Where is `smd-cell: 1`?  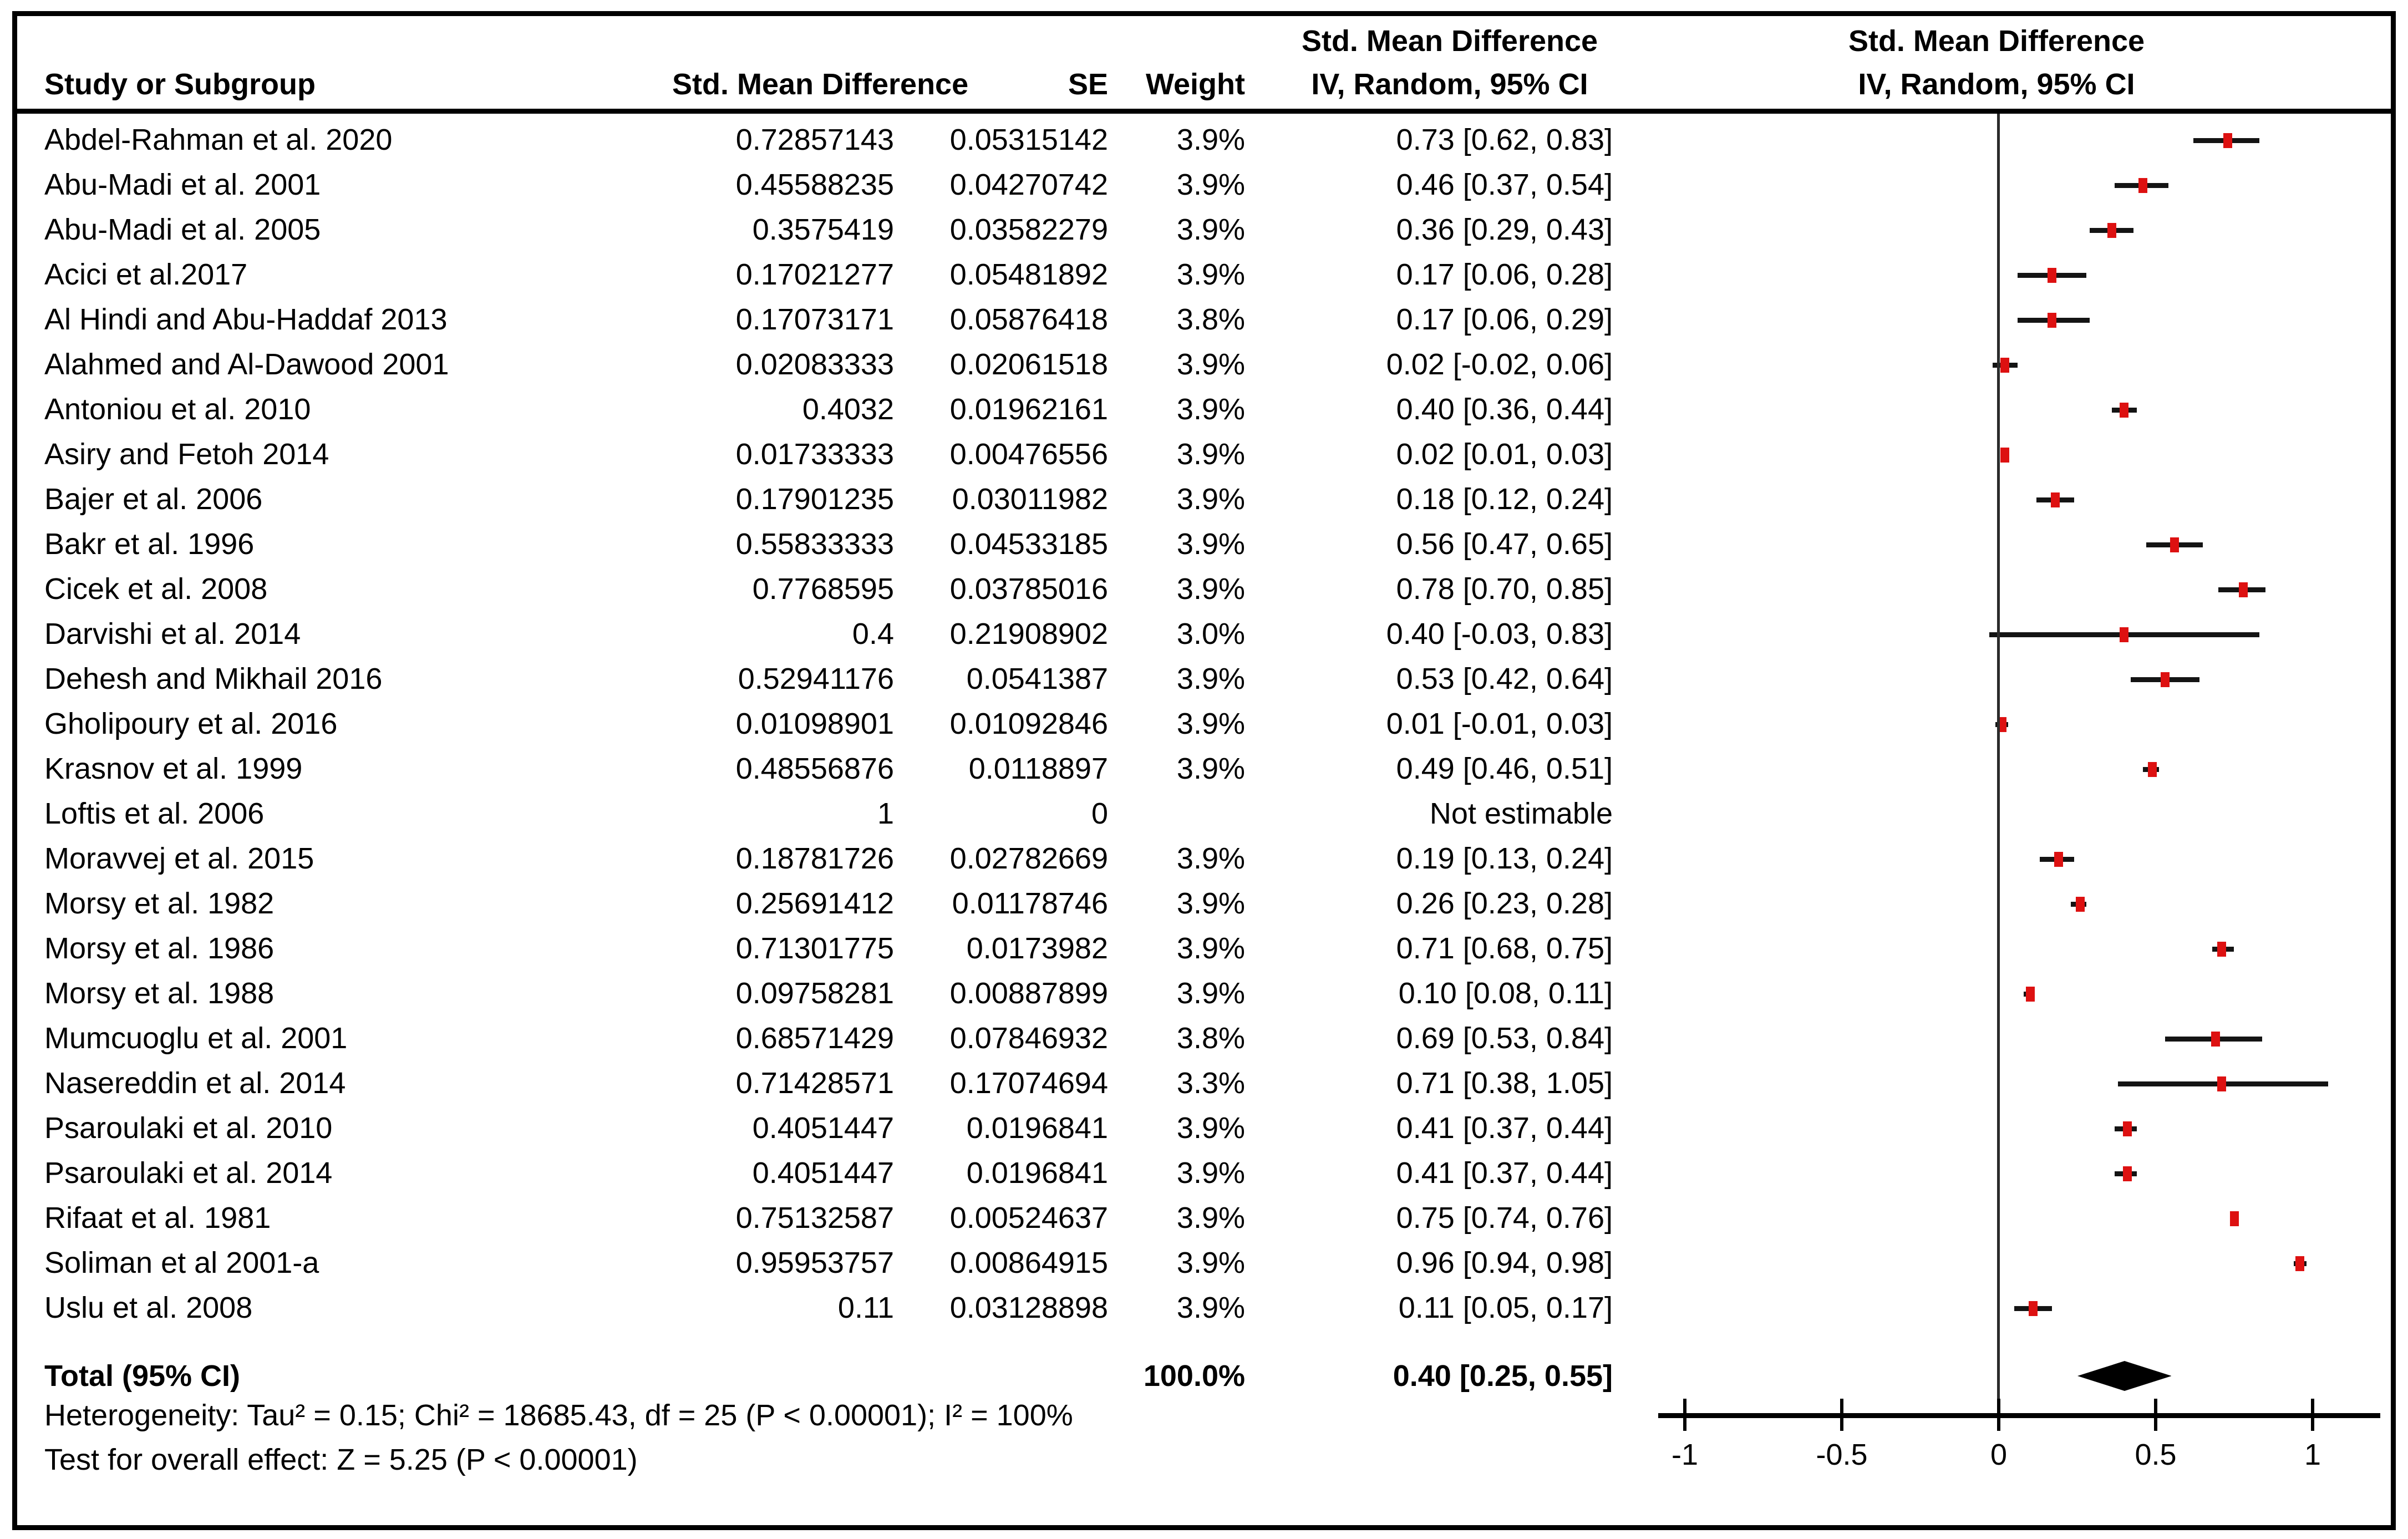 smd-cell: 1 is located at coordinates (885, 813).